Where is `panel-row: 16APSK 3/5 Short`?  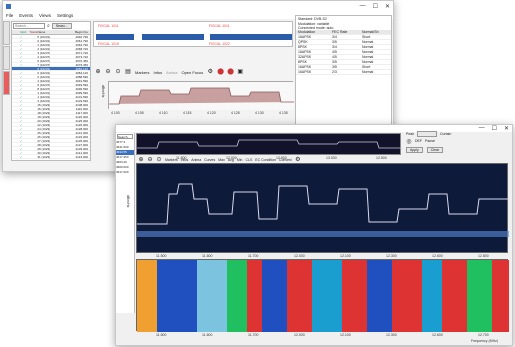 panel-row: 16APSK 3/5 Short is located at coordinates (343, 67).